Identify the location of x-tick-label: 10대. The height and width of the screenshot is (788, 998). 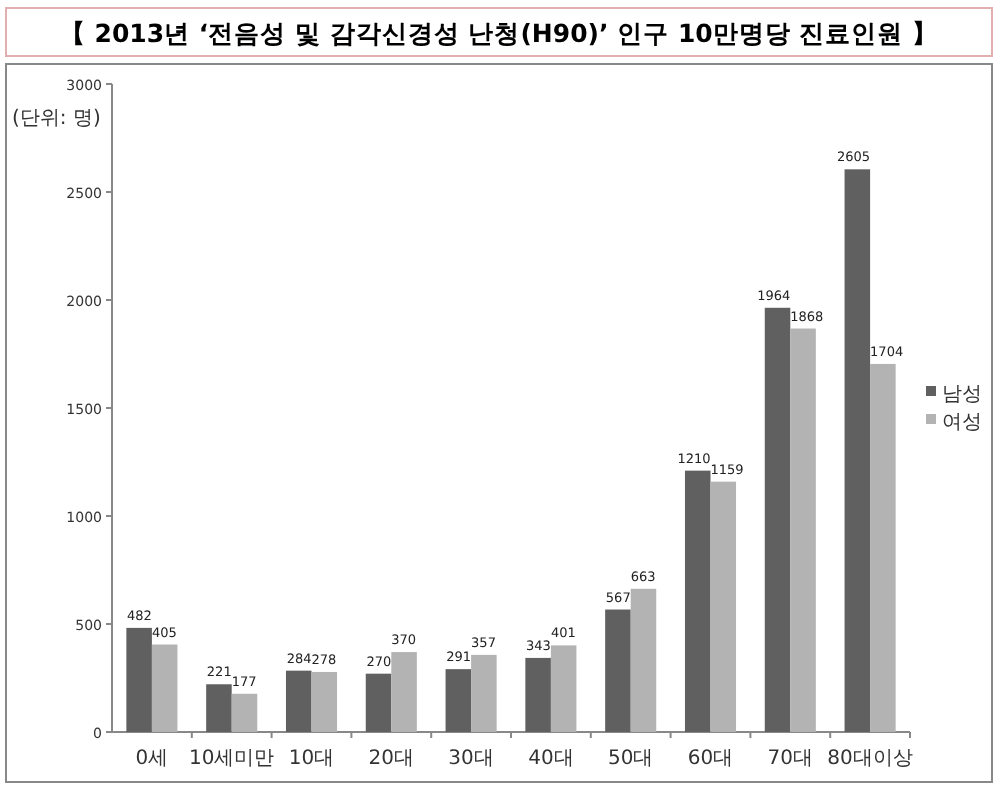
(311, 759).